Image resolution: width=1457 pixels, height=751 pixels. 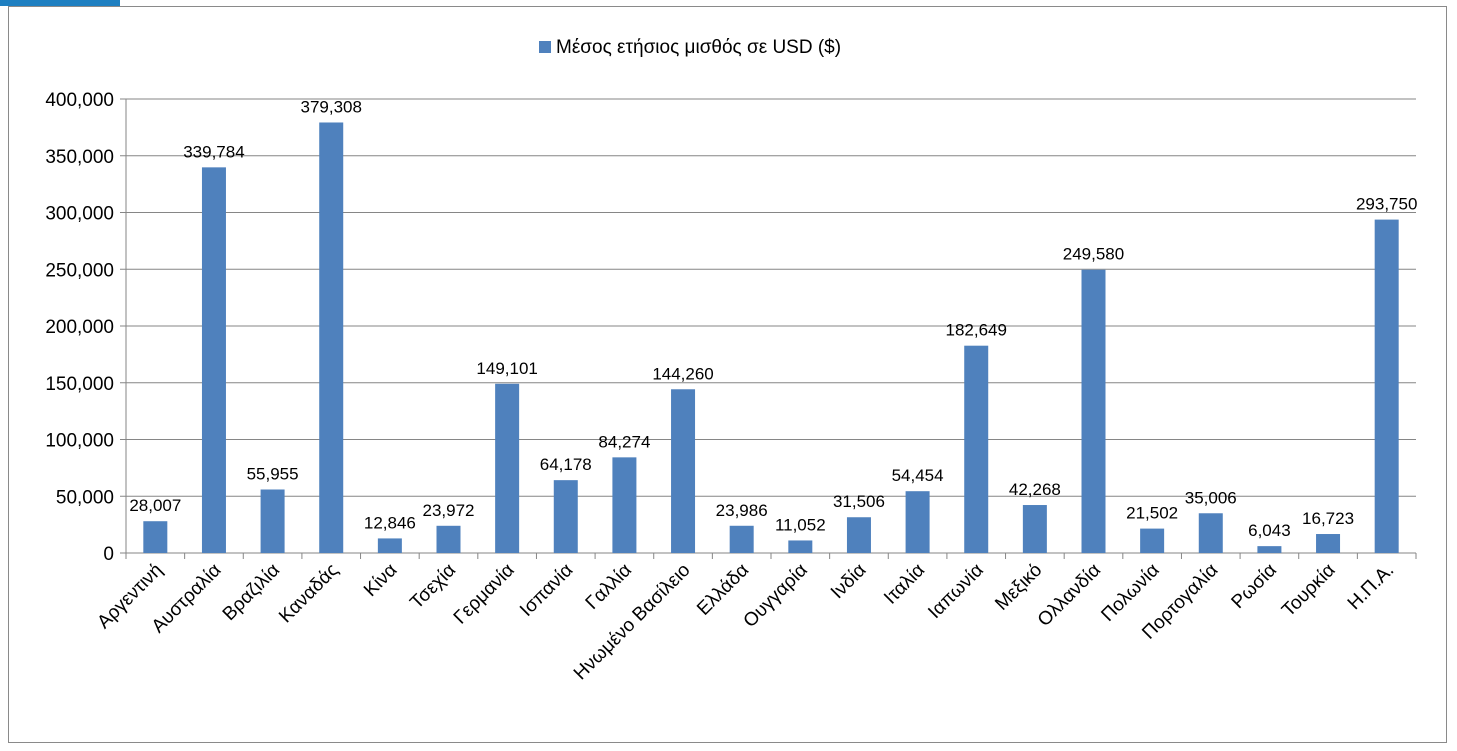 I want to click on x-category-label: Ρωσία, so click(x=1254, y=586).